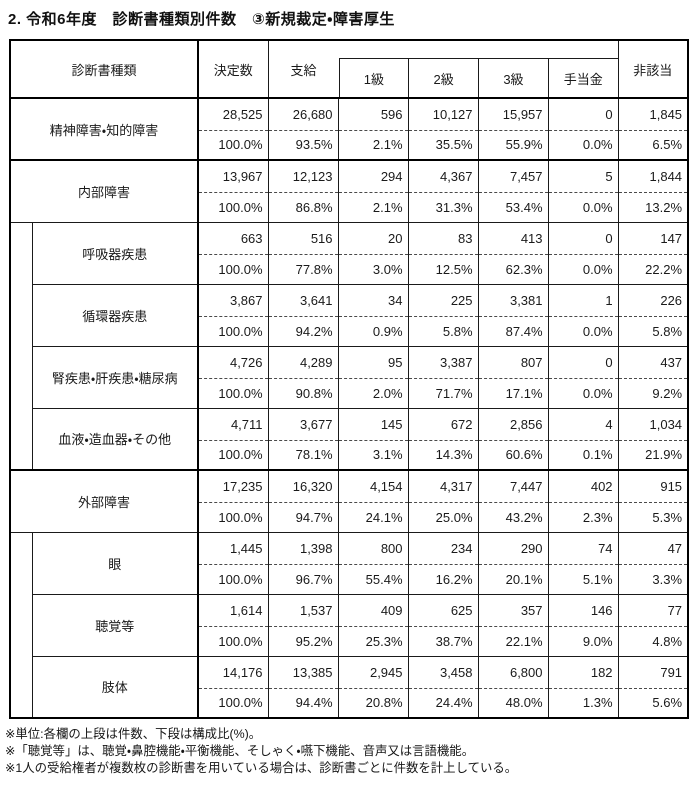 The height and width of the screenshot is (807, 698). Describe the element at coordinates (653, 269) in the screenshot. I see `percent-cell: 22.2%` at that location.